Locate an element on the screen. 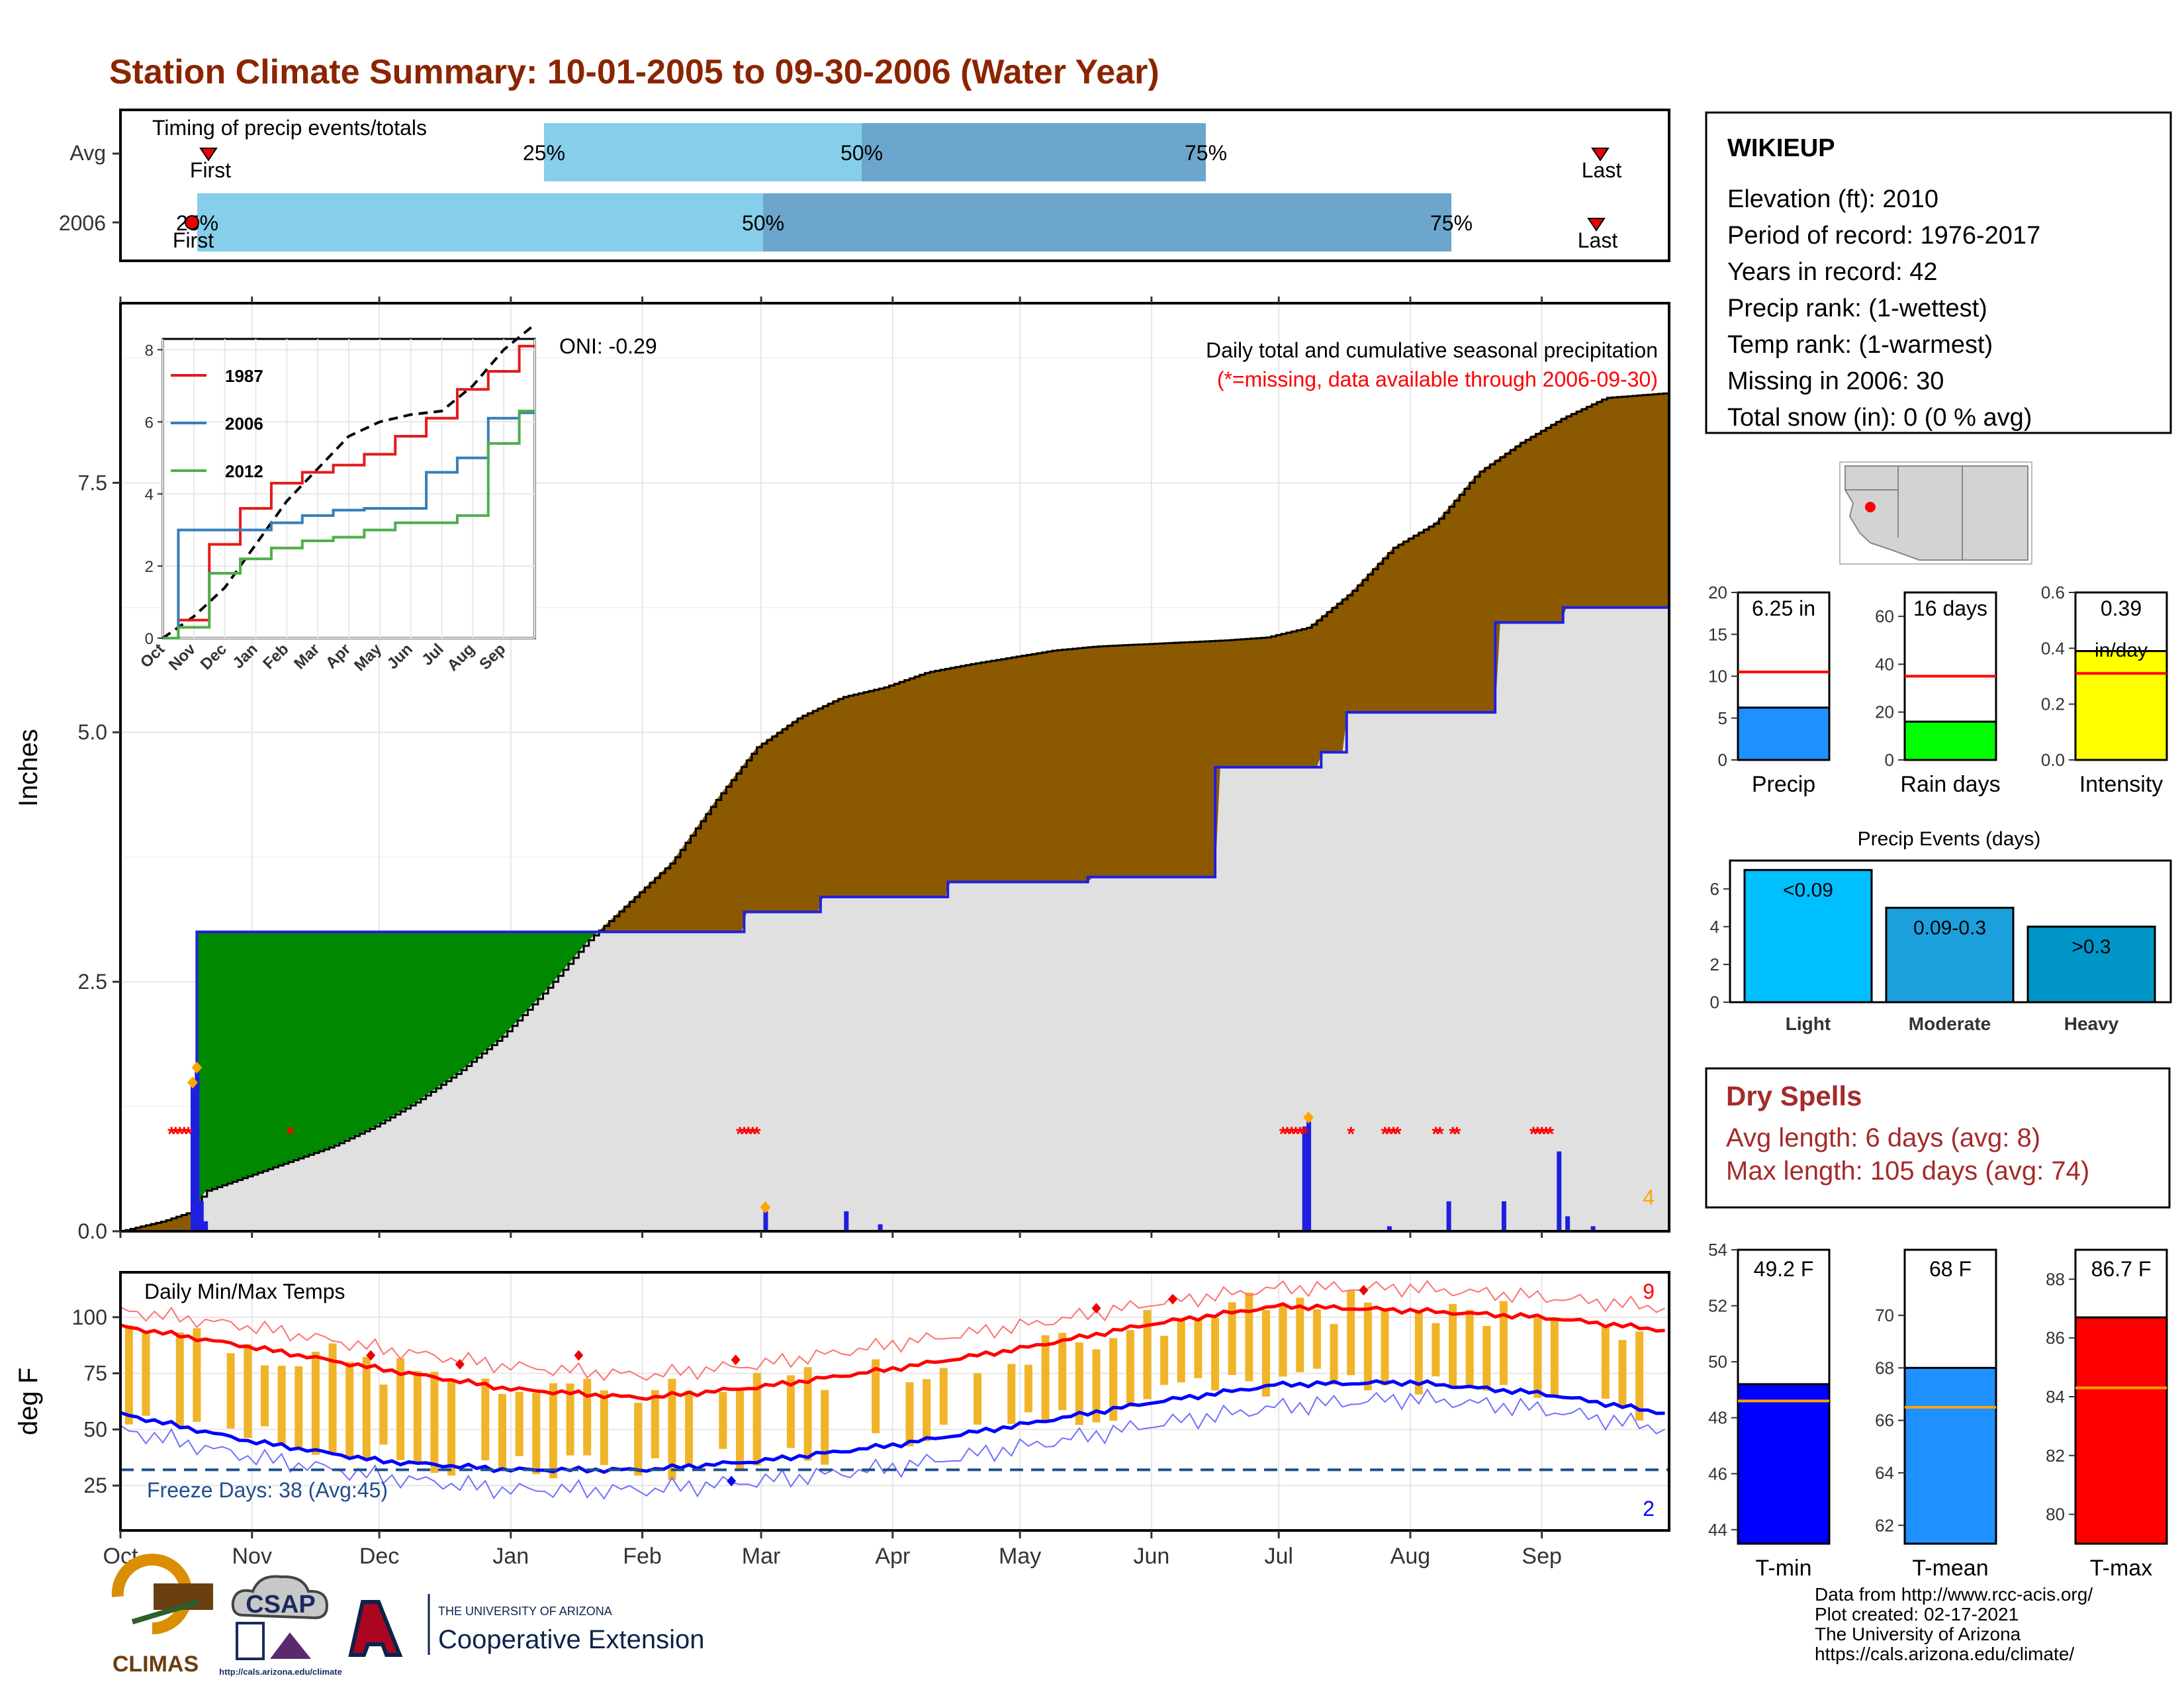  summary-ytick-label: 0 is located at coordinates (1889, 760).